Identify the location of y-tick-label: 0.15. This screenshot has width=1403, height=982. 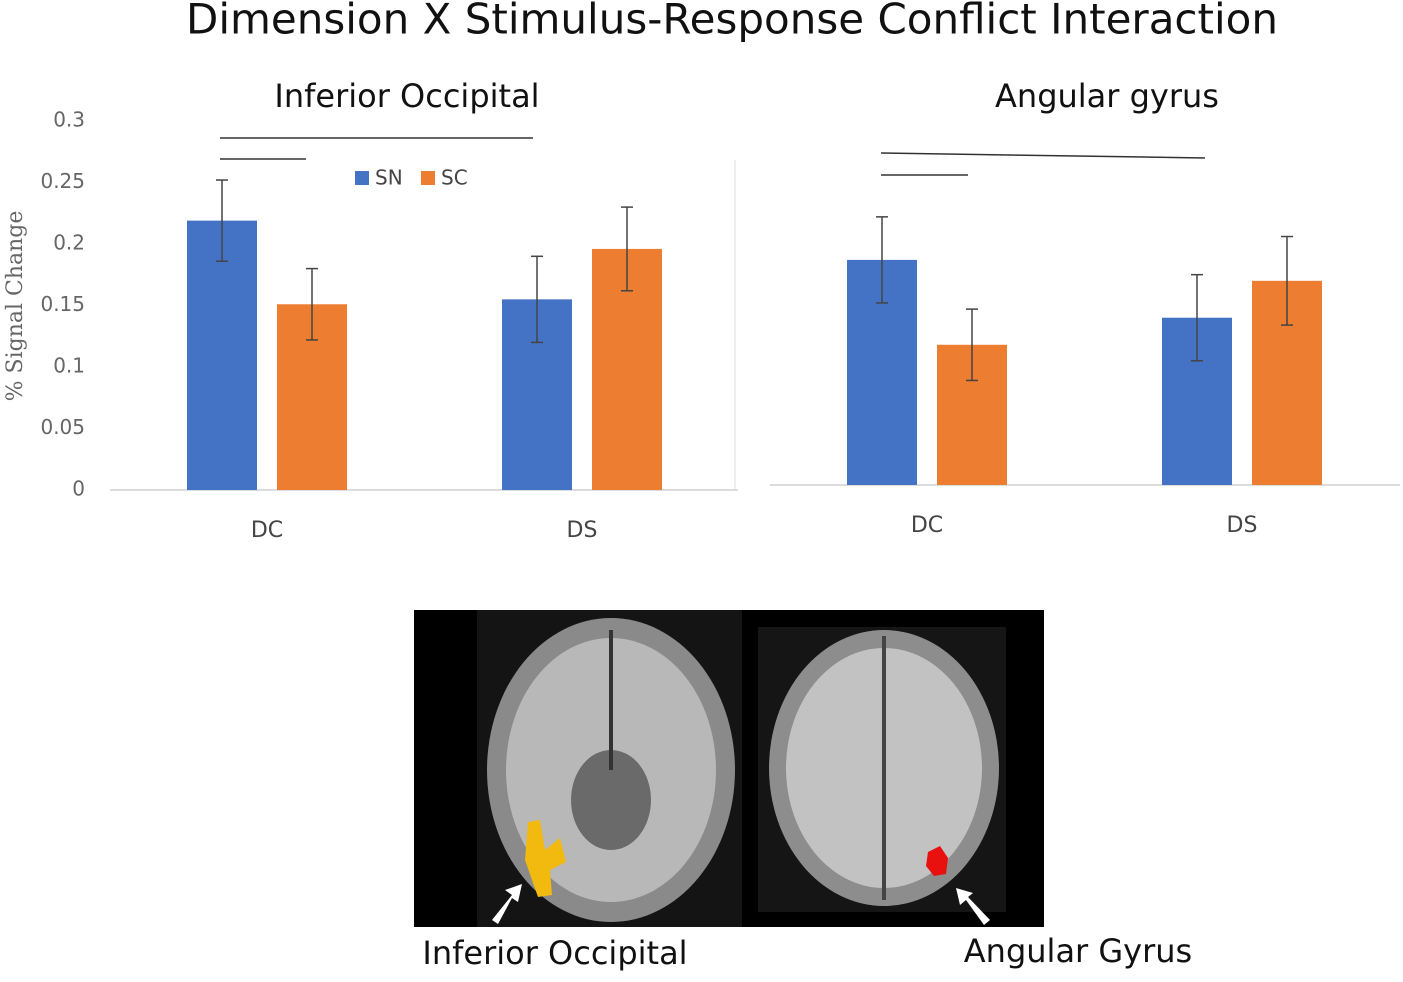
(62, 304).